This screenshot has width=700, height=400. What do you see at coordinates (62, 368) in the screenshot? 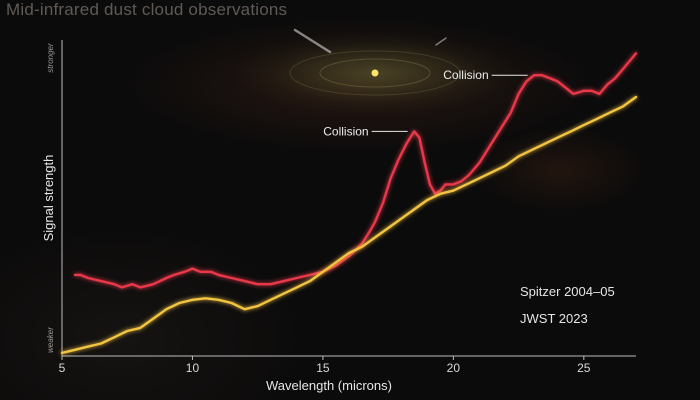
I see `x-tick-label: 5` at bounding box center [62, 368].